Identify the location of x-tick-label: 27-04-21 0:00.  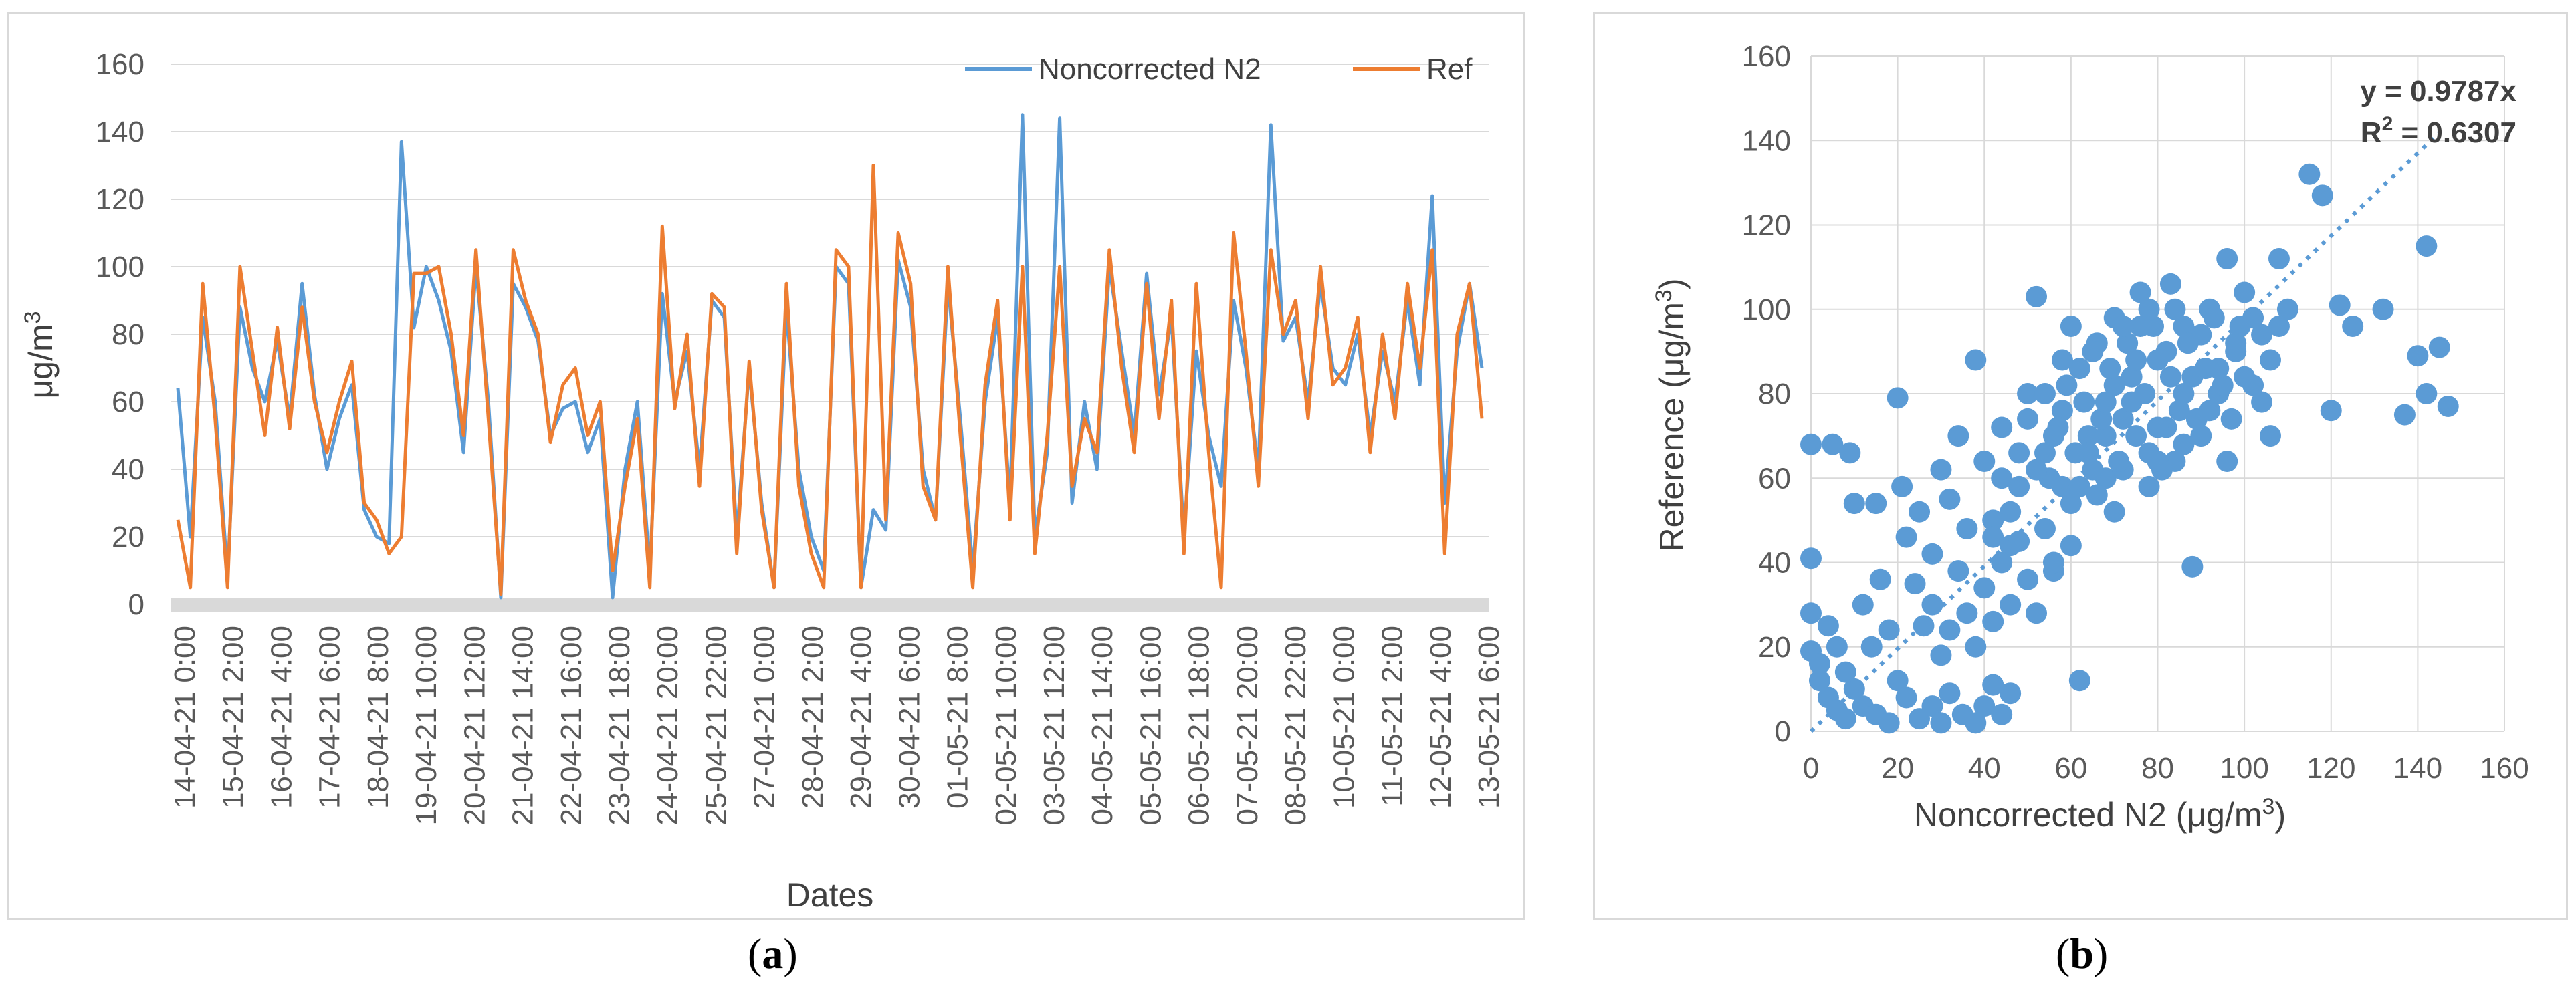
(765, 717).